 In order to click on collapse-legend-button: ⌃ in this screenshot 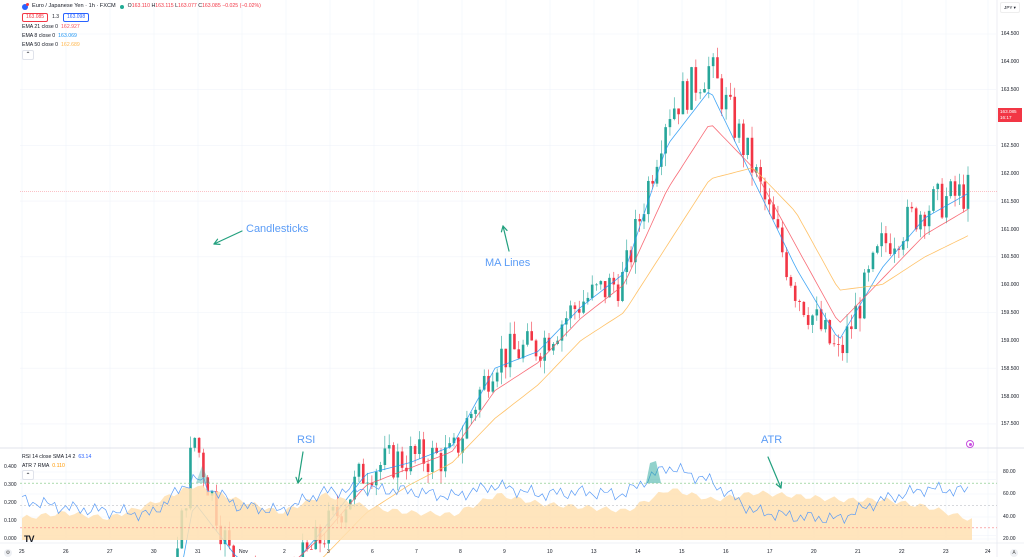, I will do `click(28, 55)`.